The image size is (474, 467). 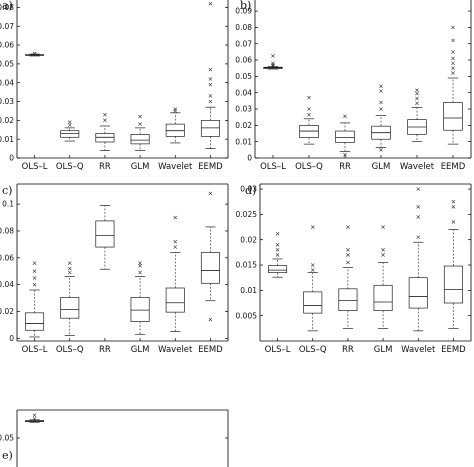 I want to click on y-tick-label: 0.1, so click(x=8, y=204).